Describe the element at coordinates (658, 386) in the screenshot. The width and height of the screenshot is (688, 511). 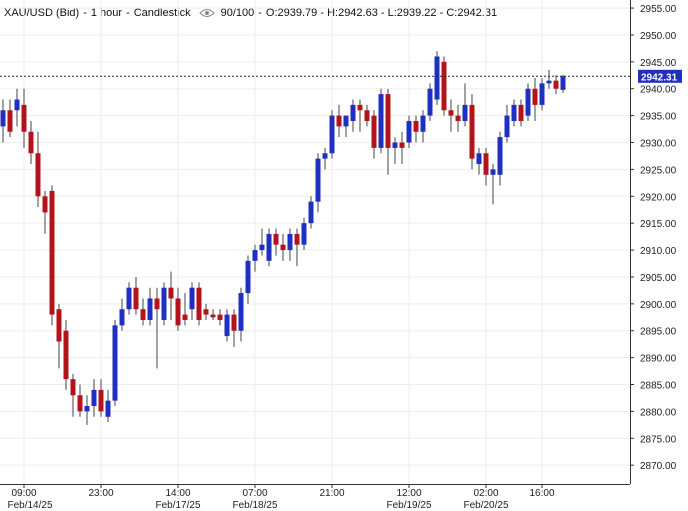
I see `y-tick-label: 2885.00` at that location.